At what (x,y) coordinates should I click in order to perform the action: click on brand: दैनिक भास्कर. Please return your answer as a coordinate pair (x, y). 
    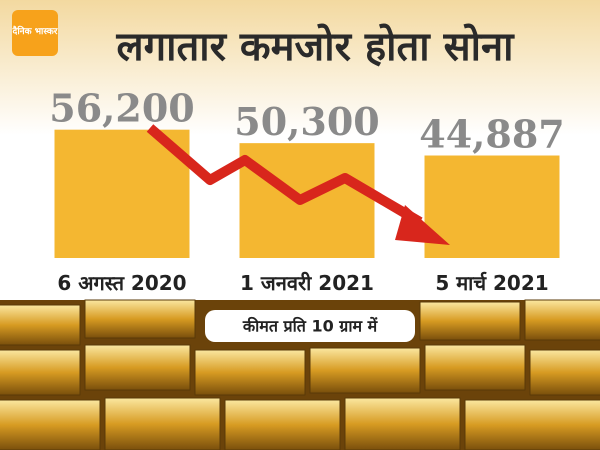
    Looking at the image, I should click on (35, 31).